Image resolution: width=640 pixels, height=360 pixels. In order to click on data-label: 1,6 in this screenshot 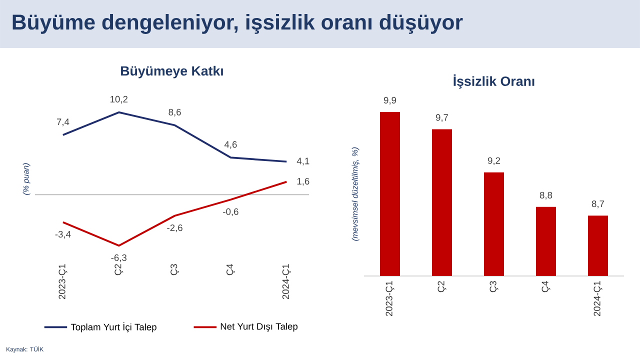, I will do `click(303, 182)`.